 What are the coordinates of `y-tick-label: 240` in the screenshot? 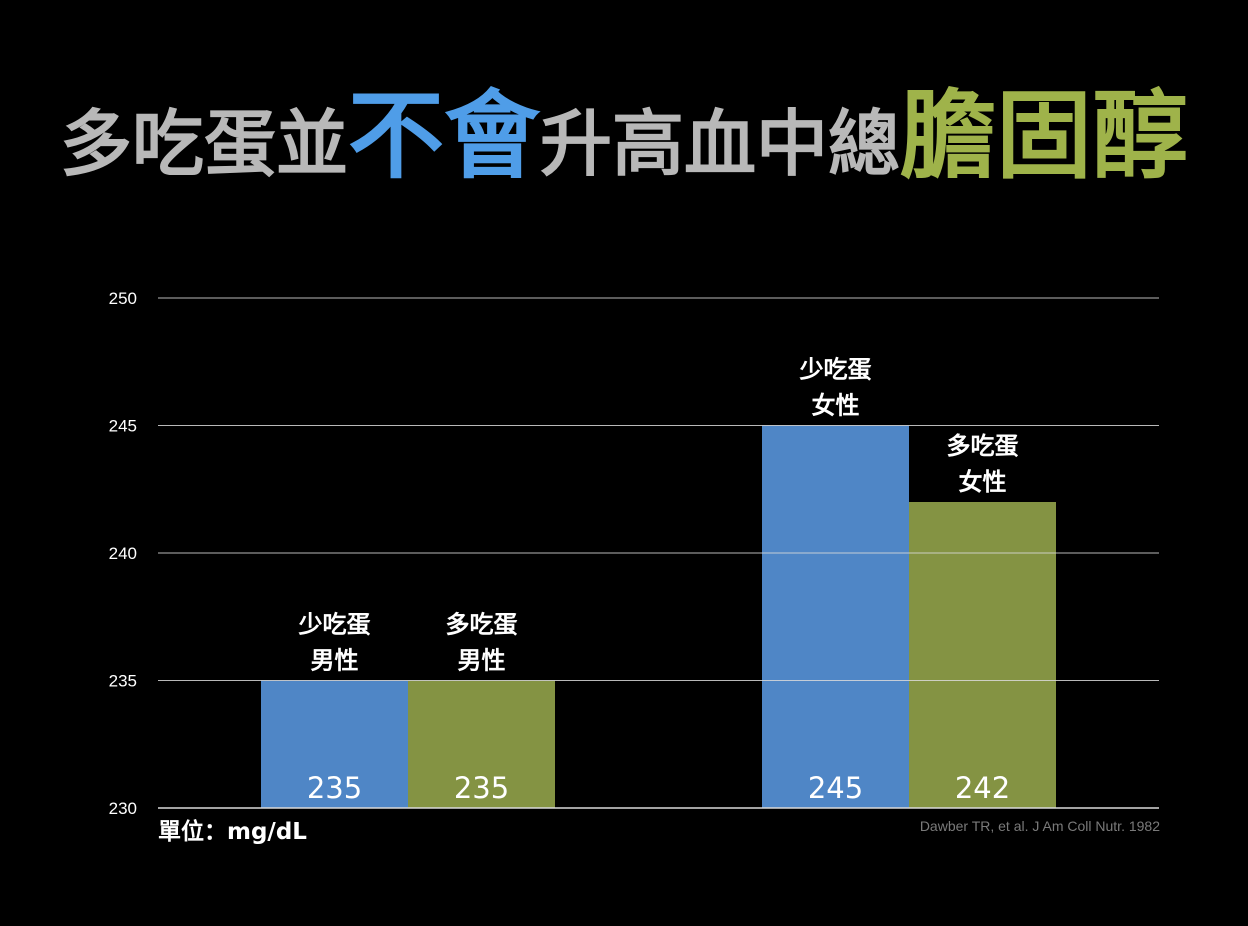 It's located at (123, 553).